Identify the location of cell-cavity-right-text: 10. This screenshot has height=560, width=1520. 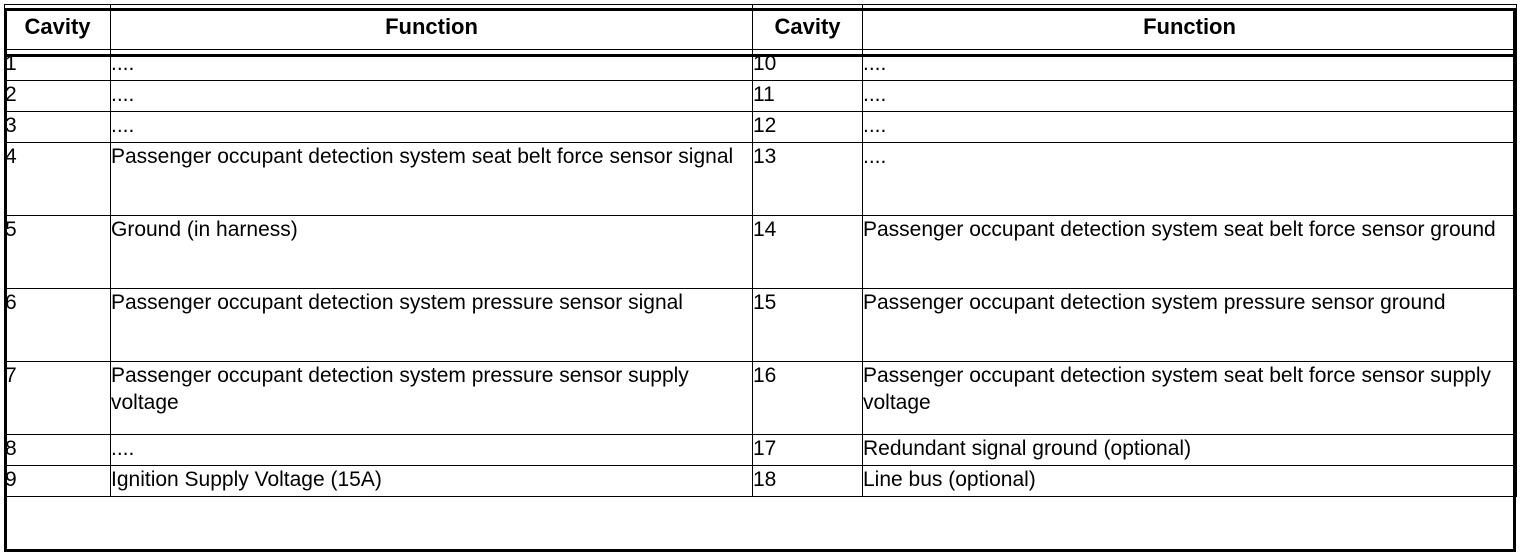
(765, 63).